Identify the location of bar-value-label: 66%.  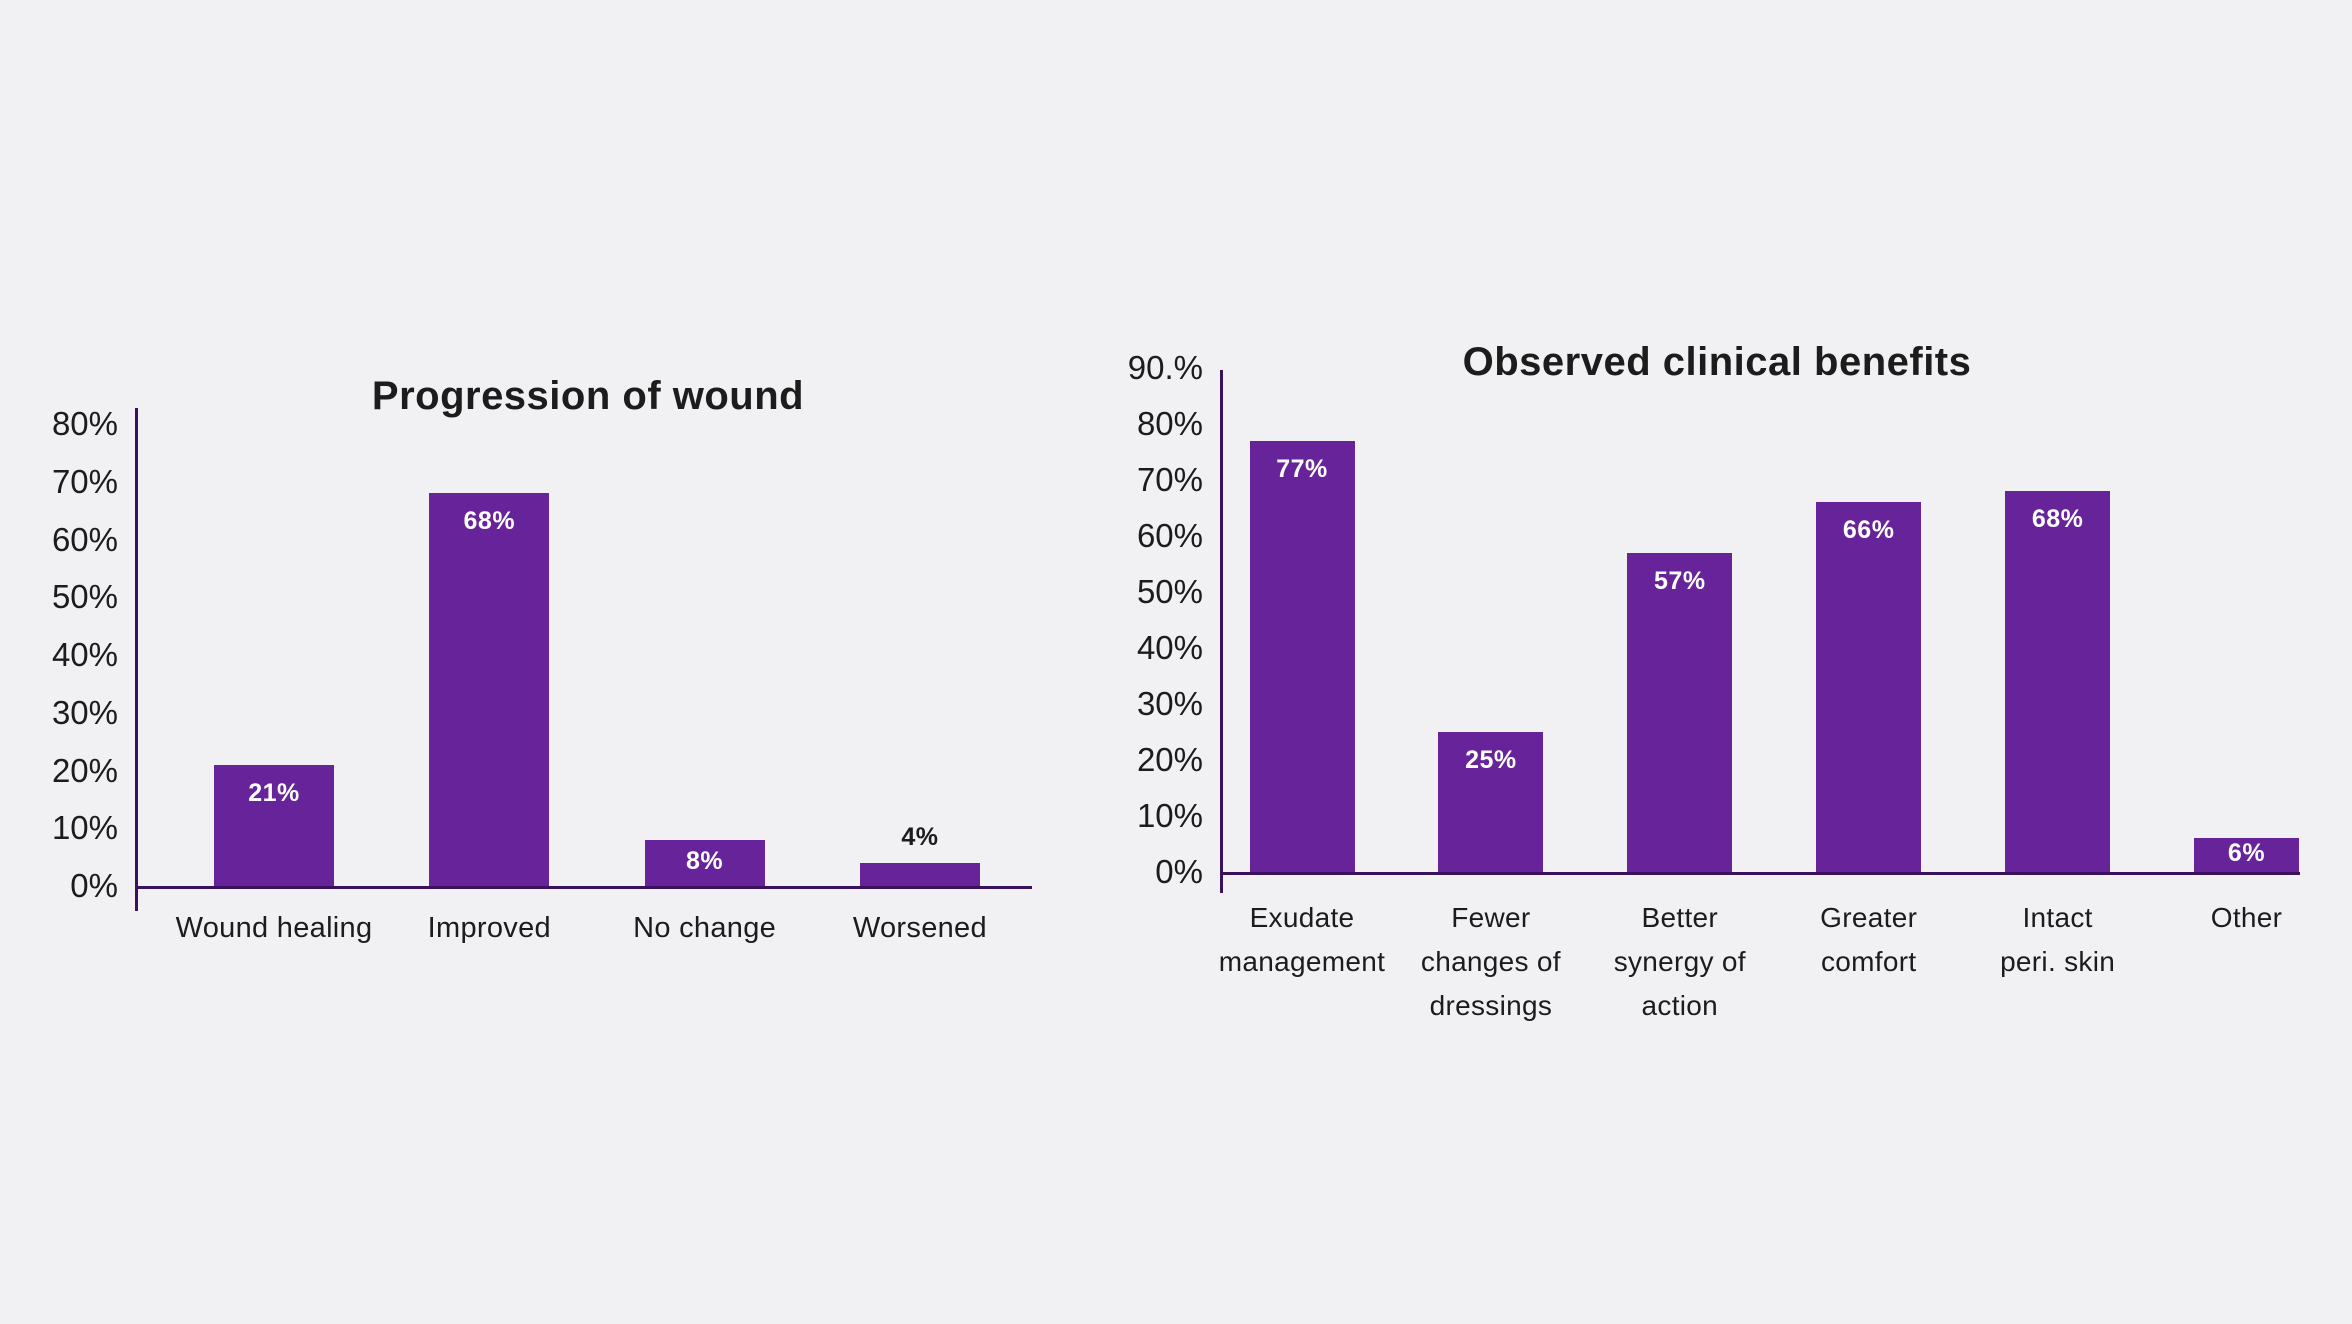
(1868, 530).